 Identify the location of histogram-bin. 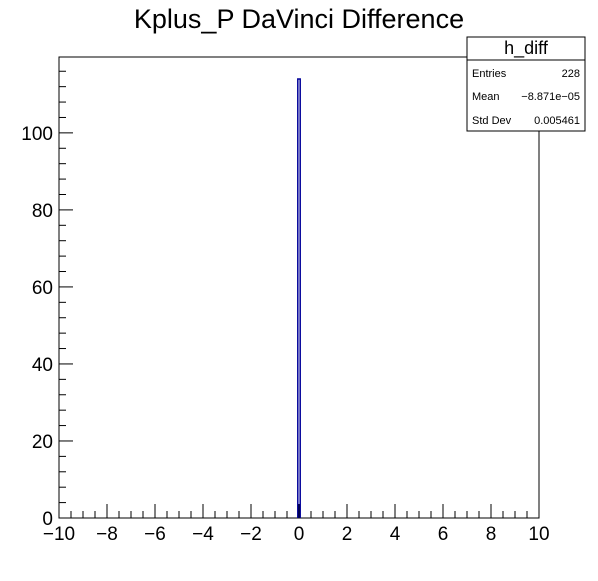
(299, 298).